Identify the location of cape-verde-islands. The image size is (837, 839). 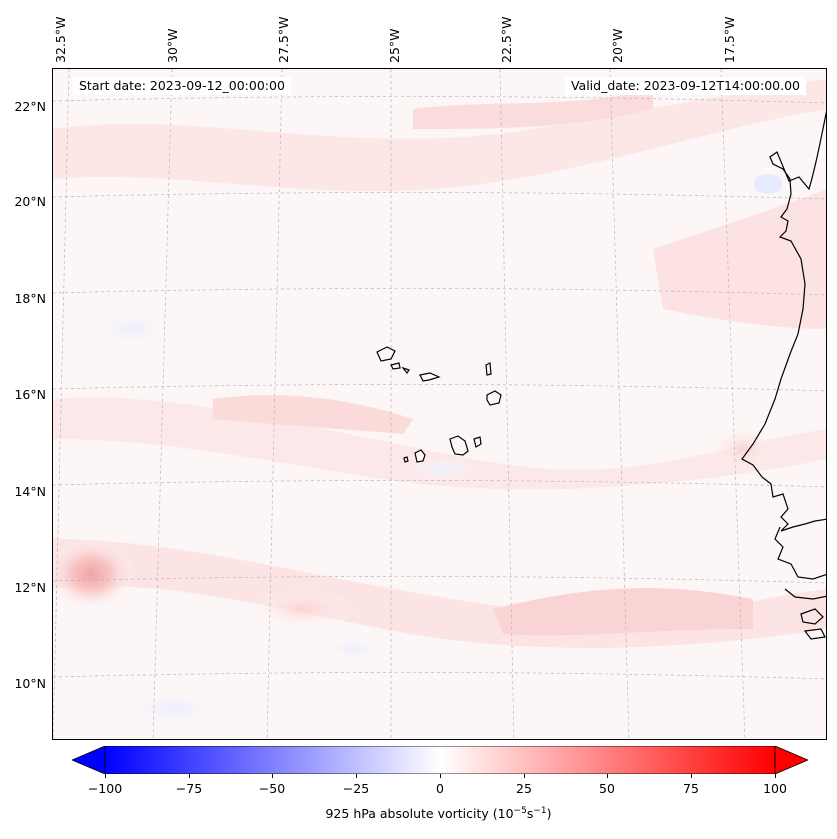
(439, 404).